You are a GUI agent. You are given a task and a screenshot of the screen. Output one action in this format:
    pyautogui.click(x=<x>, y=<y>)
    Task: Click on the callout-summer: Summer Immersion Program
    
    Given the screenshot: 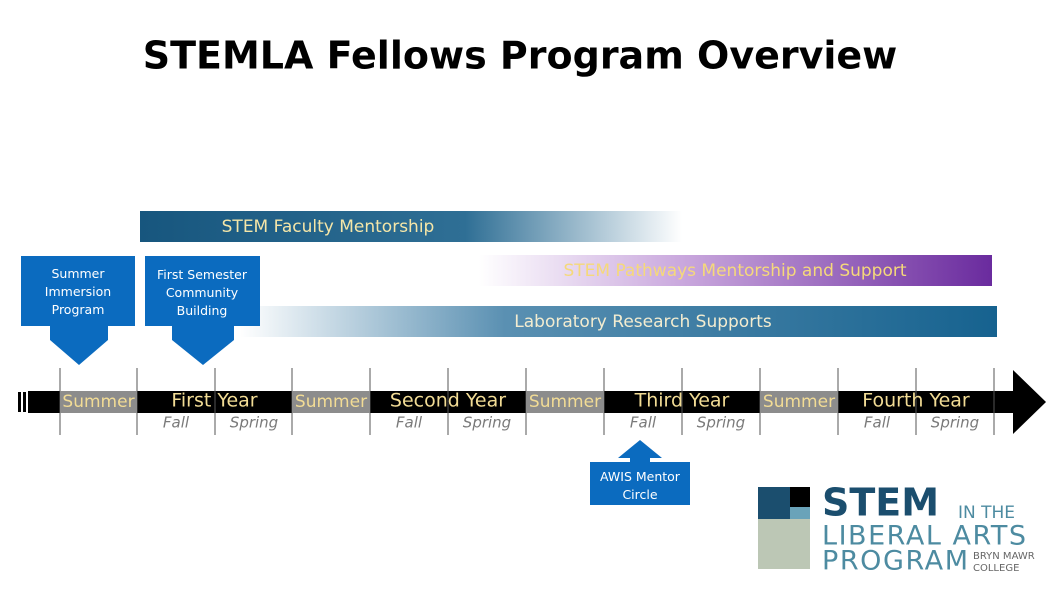 What is the action you would take?
    pyautogui.click(x=78, y=310)
    